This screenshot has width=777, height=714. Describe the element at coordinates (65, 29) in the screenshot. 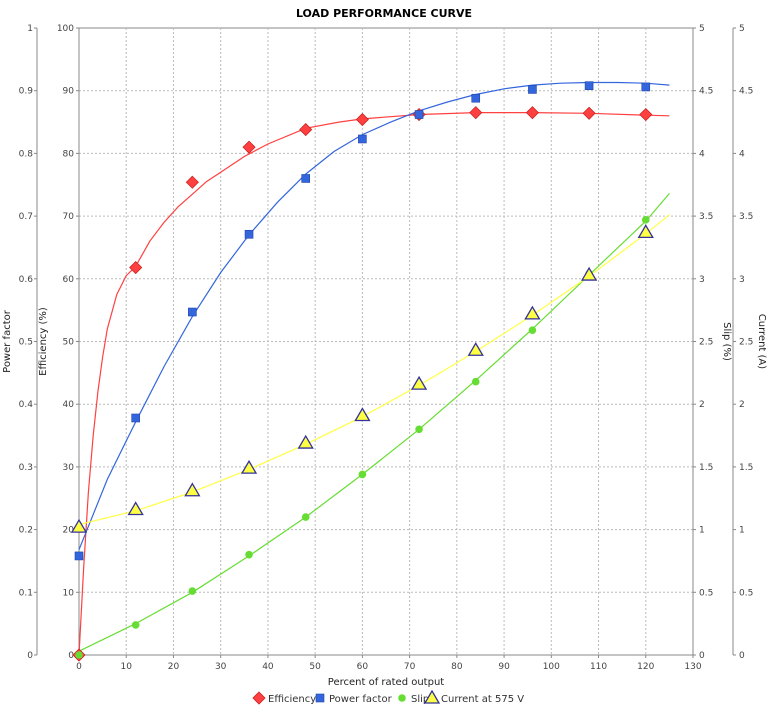

I see `efficiency-tick-label: 100` at that location.